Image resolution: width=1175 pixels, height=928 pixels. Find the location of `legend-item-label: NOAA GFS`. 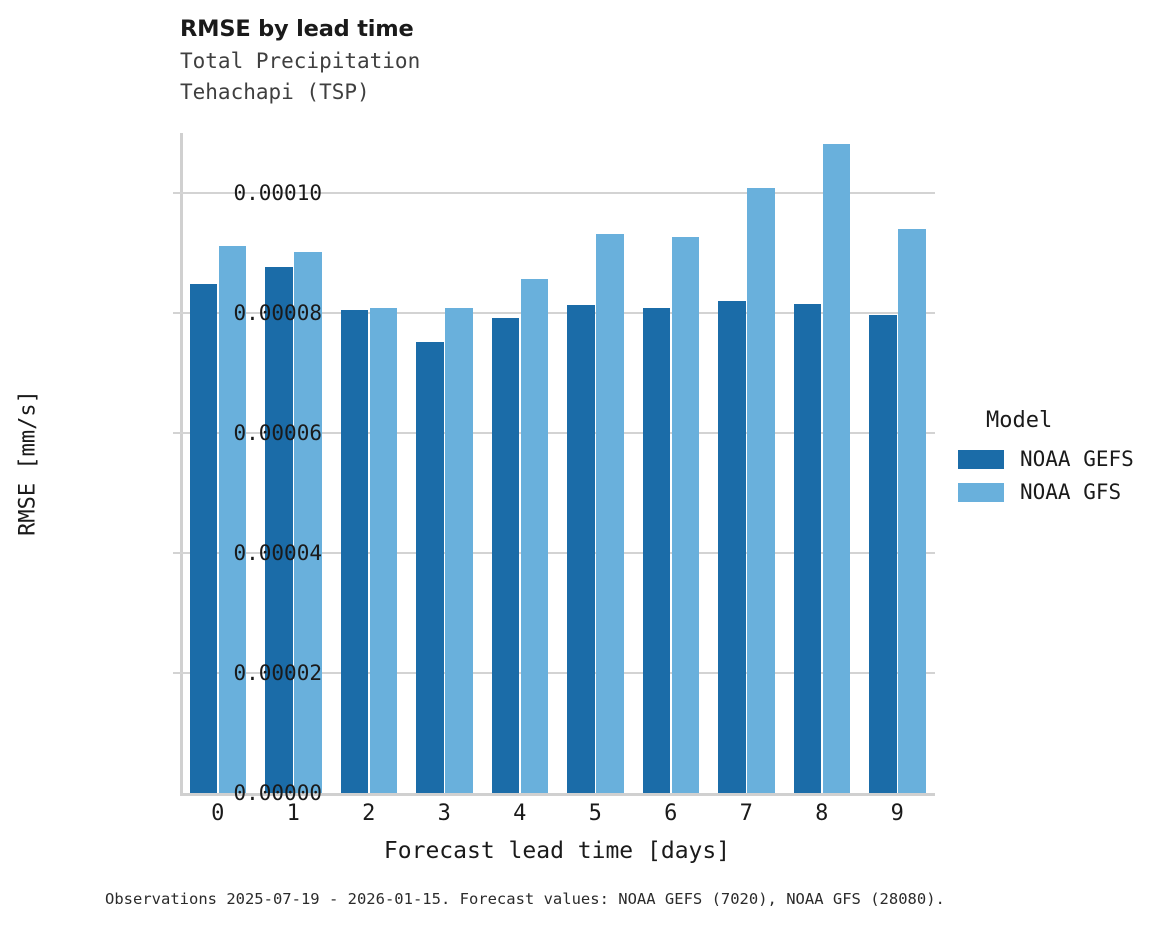

legend-item-label: NOAA GFS is located at coordinates (1071, 492).